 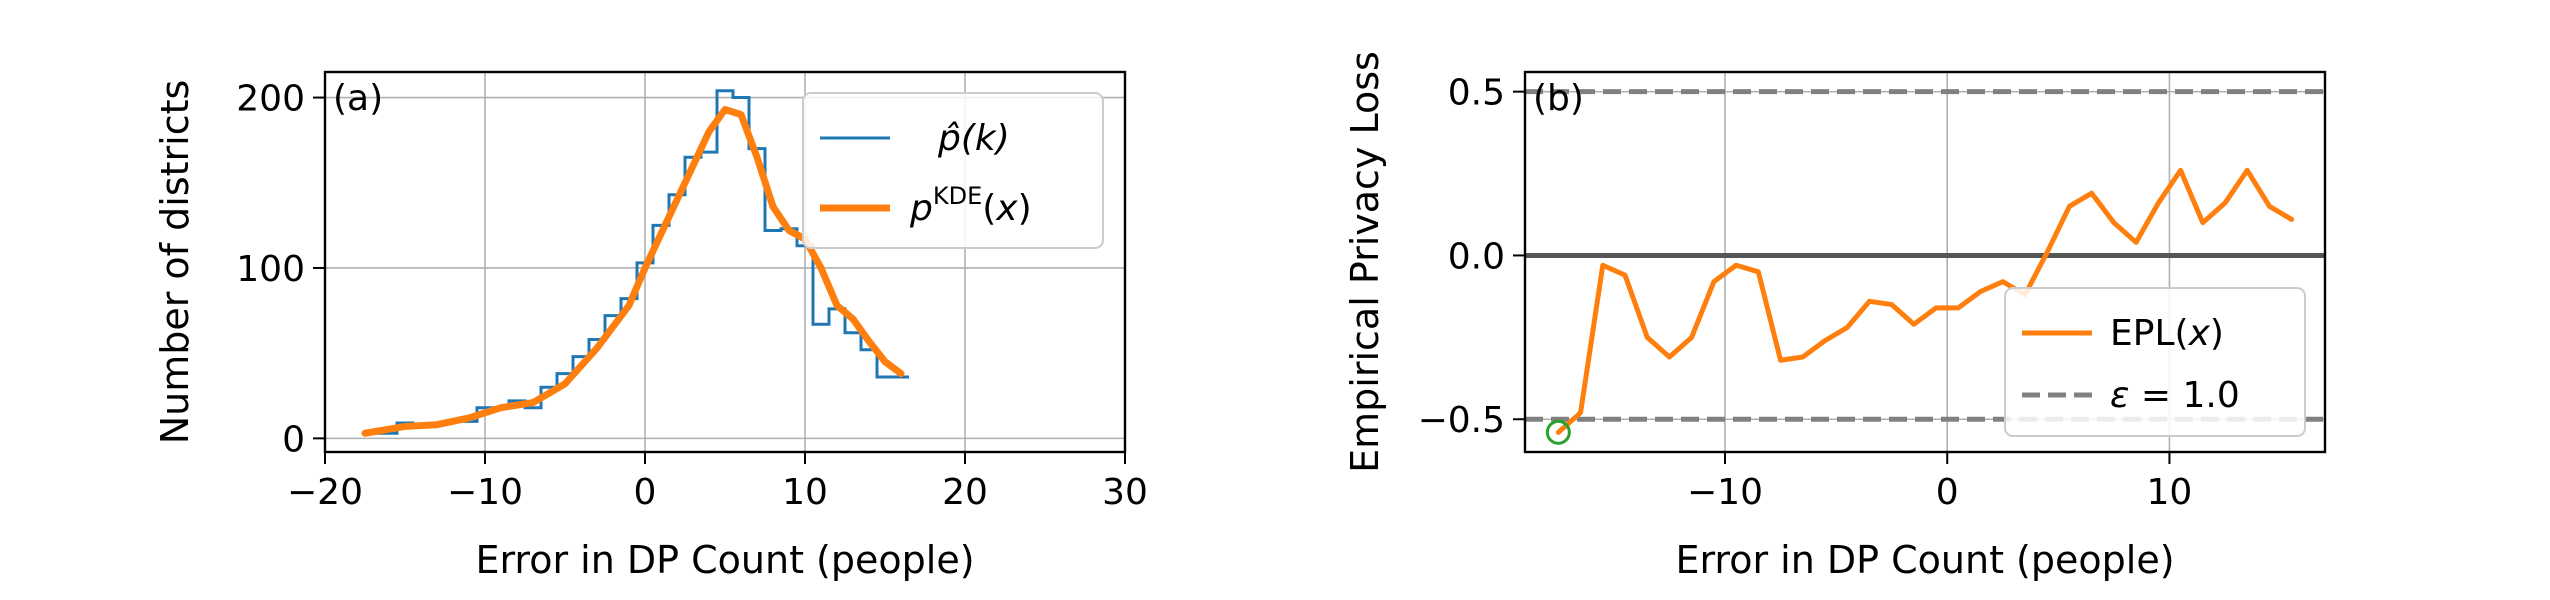 What do you see at coordinates (270, 269) in the screenshot?
I see `panel-a-y-tick-label: 100` at bounding box center [270, 269].